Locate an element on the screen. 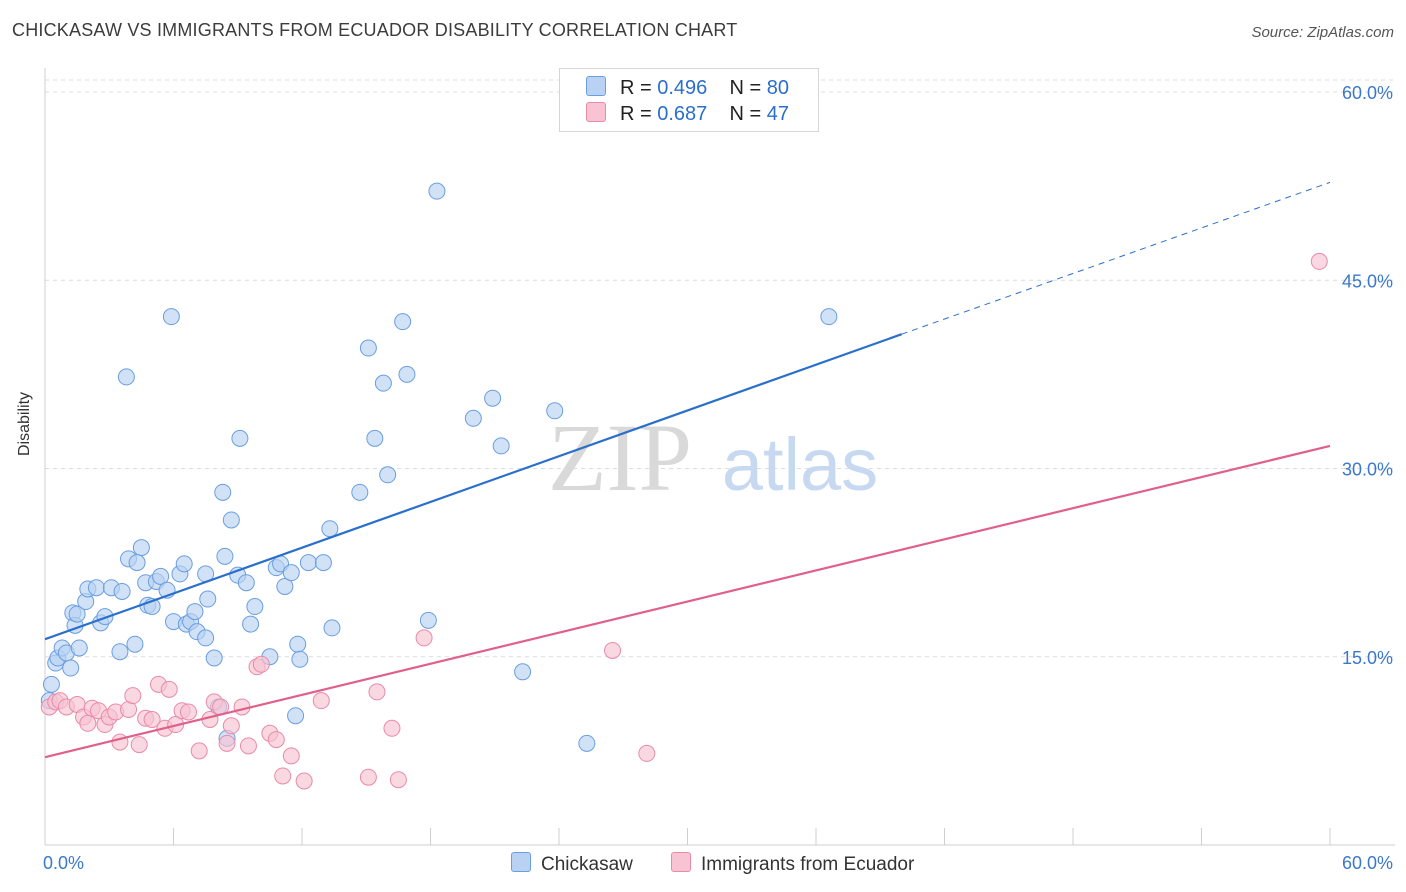  legend-row-chickasaw: R = 0.496 N = 80 is located at coordinates (687, 88).